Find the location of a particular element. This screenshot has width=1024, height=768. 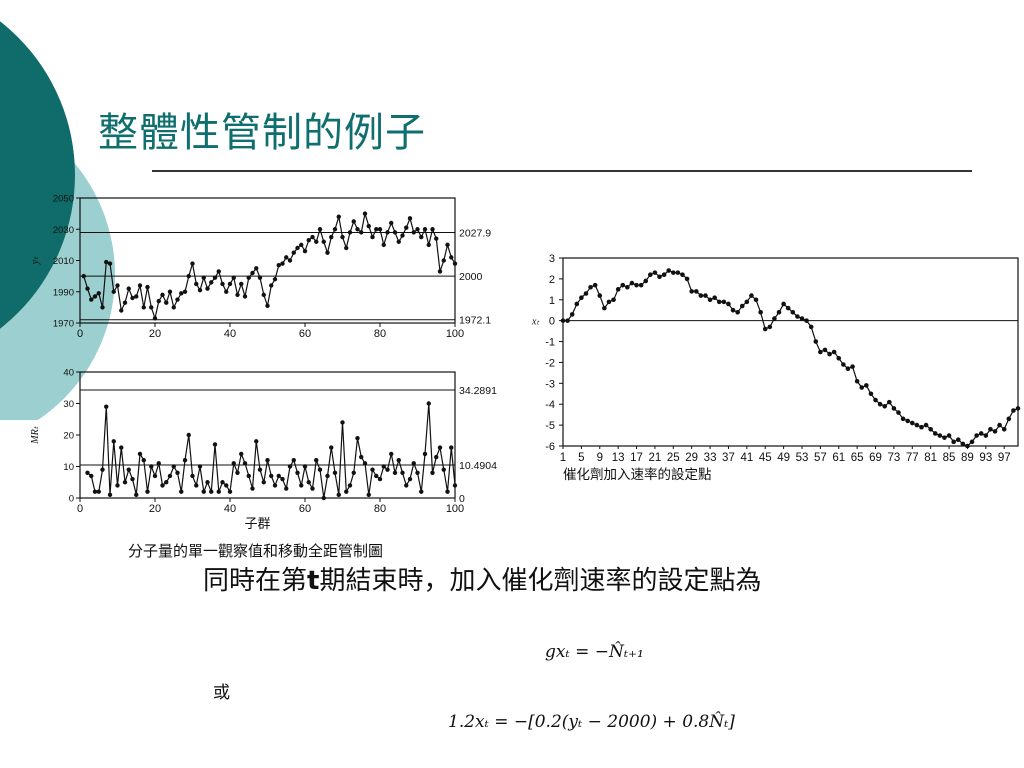

y-tick-label: 1 is located at coordinates (552, 301).